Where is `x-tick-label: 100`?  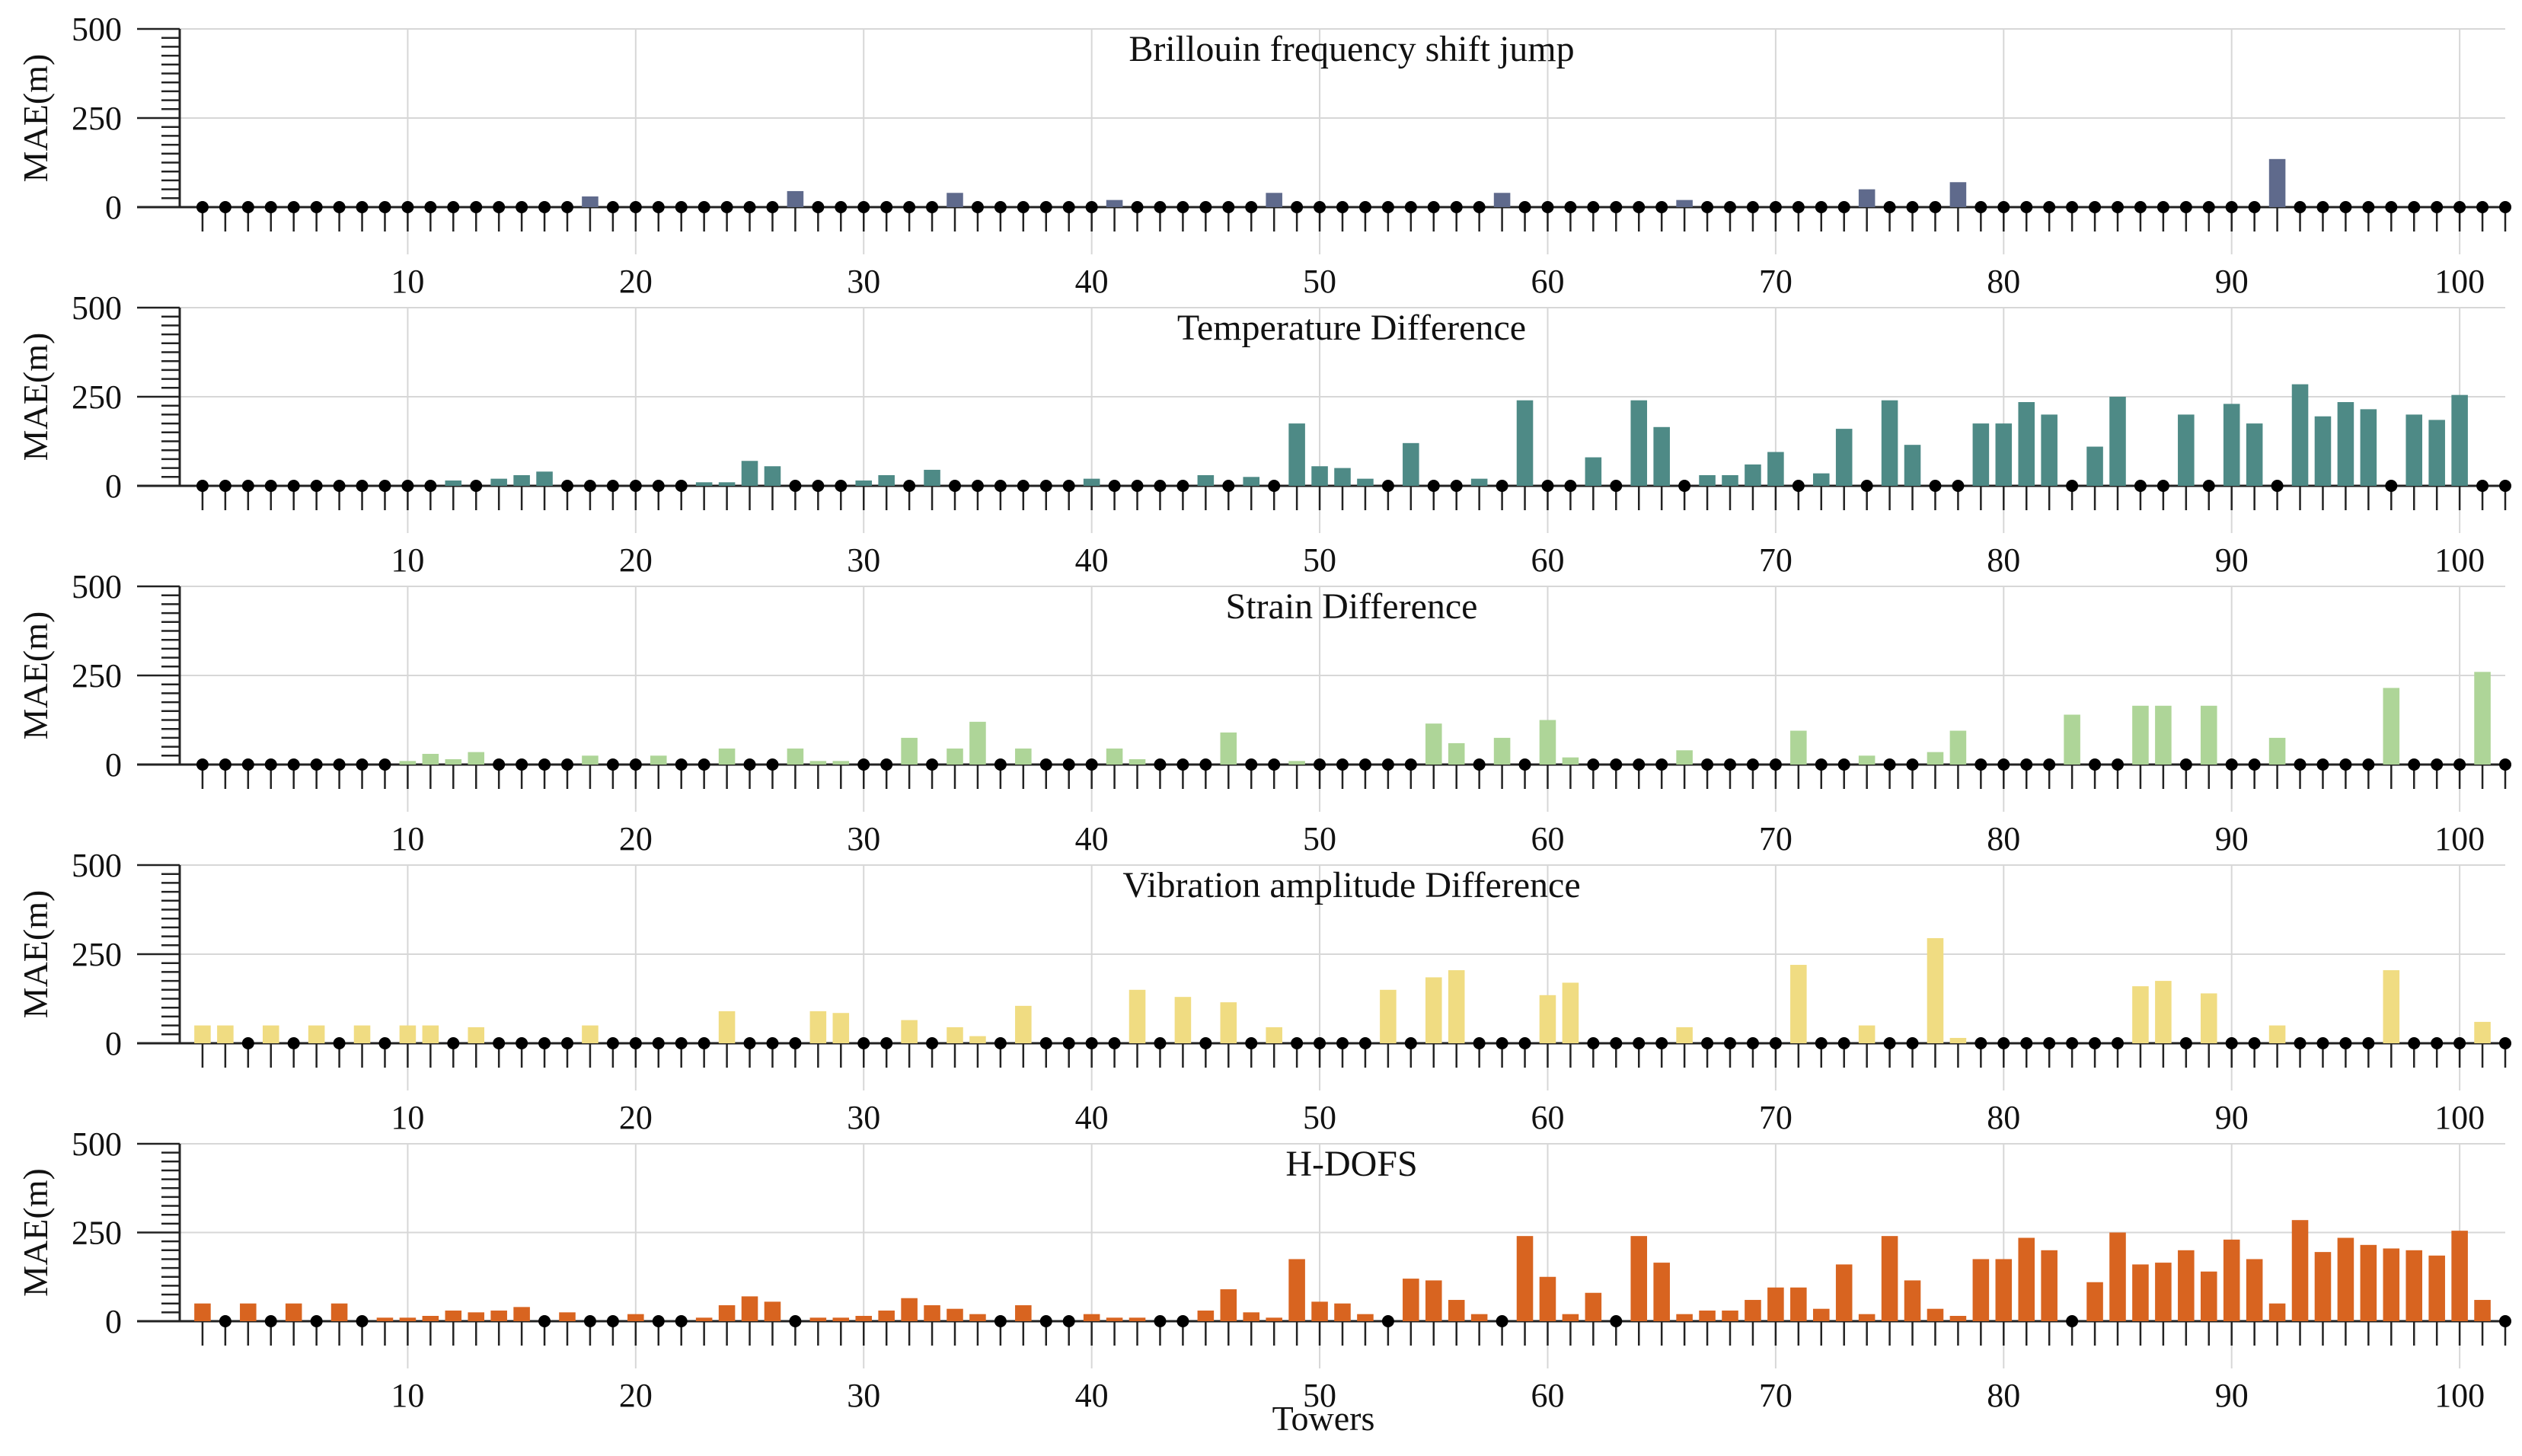 x-tick-label: 100 is located at coordinates (2459, 281).